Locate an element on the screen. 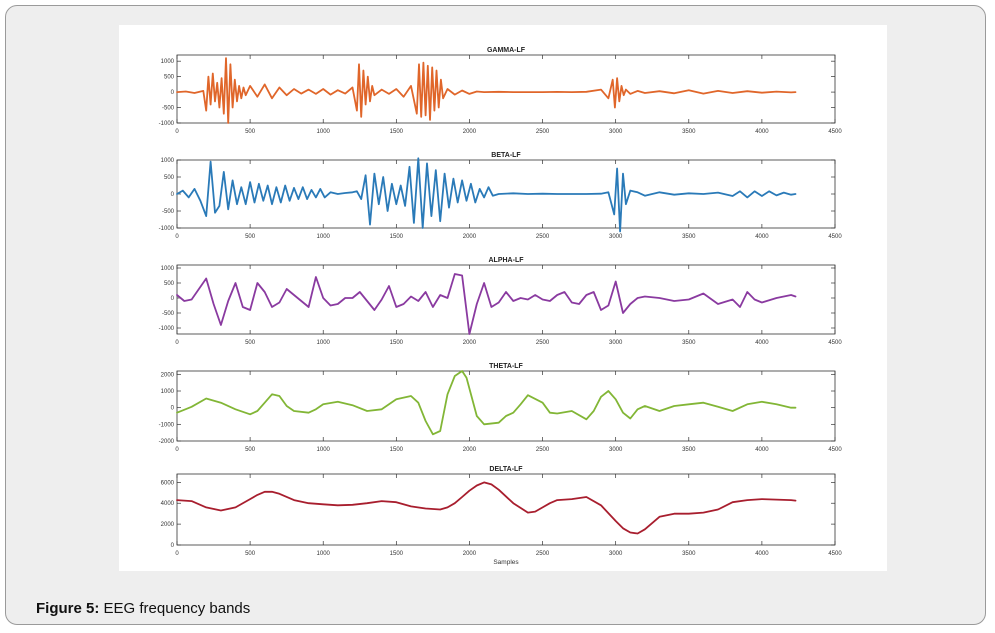 The height and width of the screenshot is (633, 995). theta-lf-xtick-label: 0 is located at coordinates (177, 450).